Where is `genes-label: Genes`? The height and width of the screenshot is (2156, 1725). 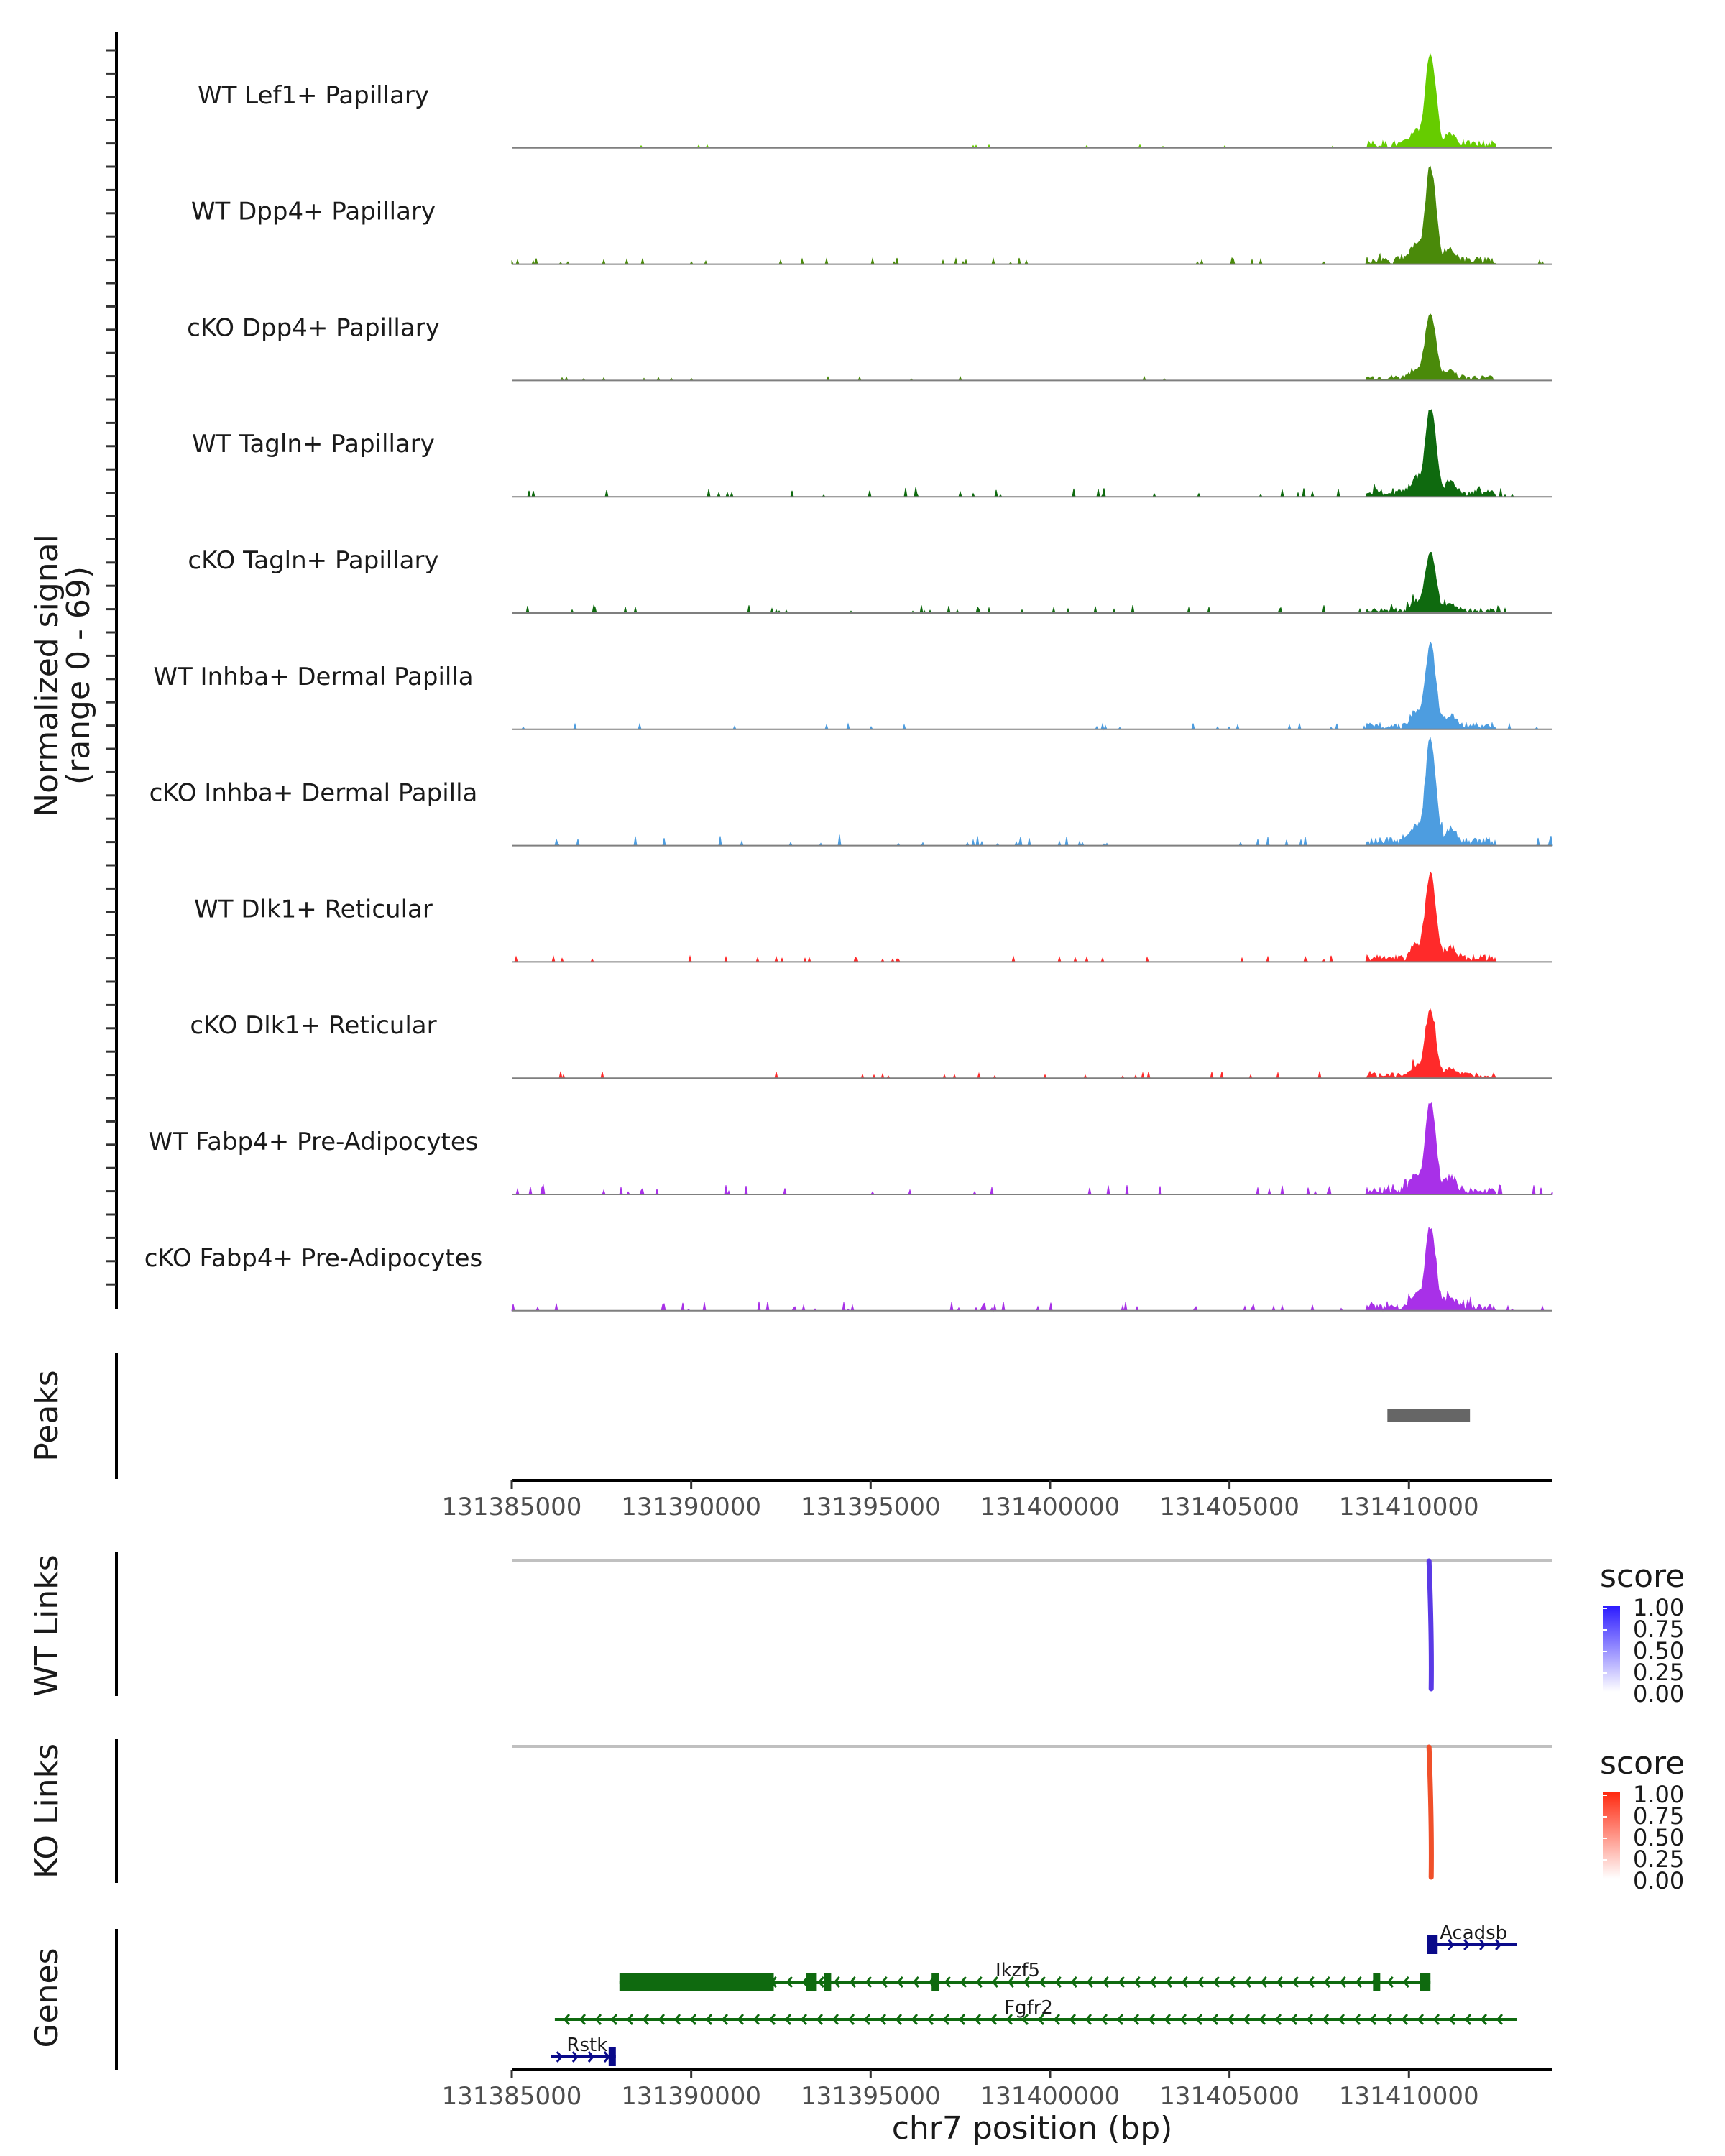 genes-label: Genes is located at coordinates (47, 1998).